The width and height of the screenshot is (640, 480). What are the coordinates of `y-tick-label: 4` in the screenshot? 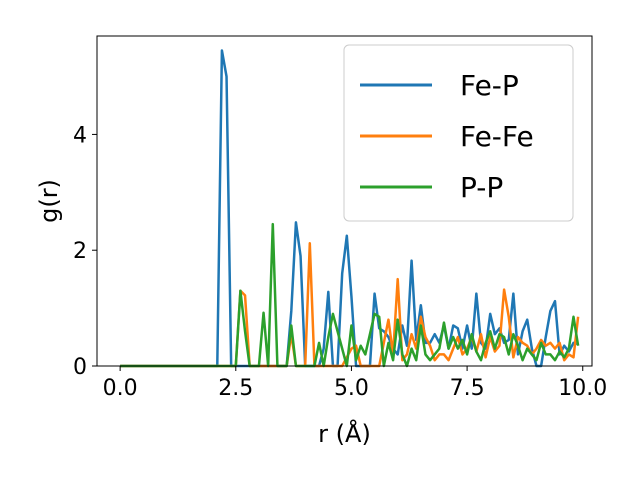 It's located at (80, 135).